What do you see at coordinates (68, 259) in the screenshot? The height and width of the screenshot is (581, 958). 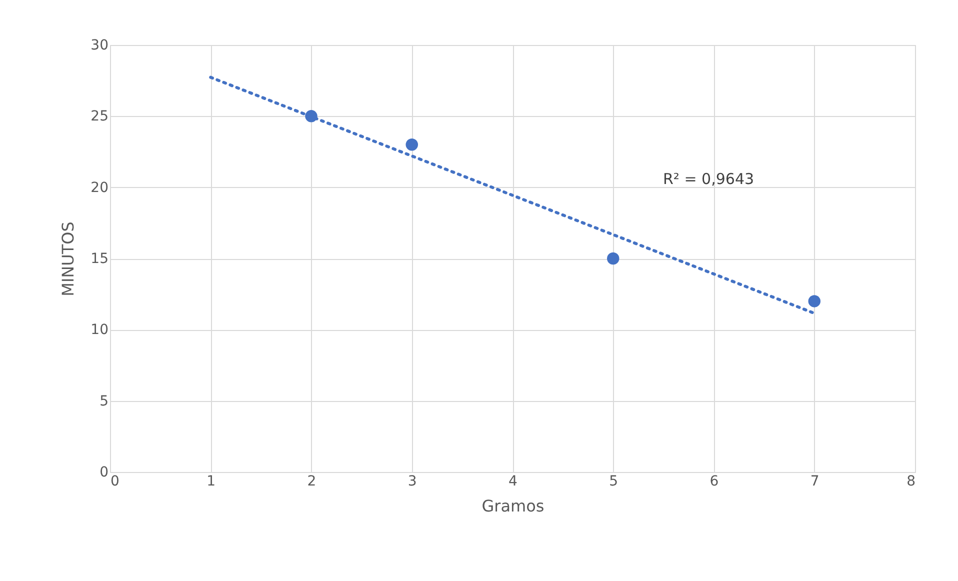 I see `y-axis-title: MINUTOS` at bounding box center [68, 259].